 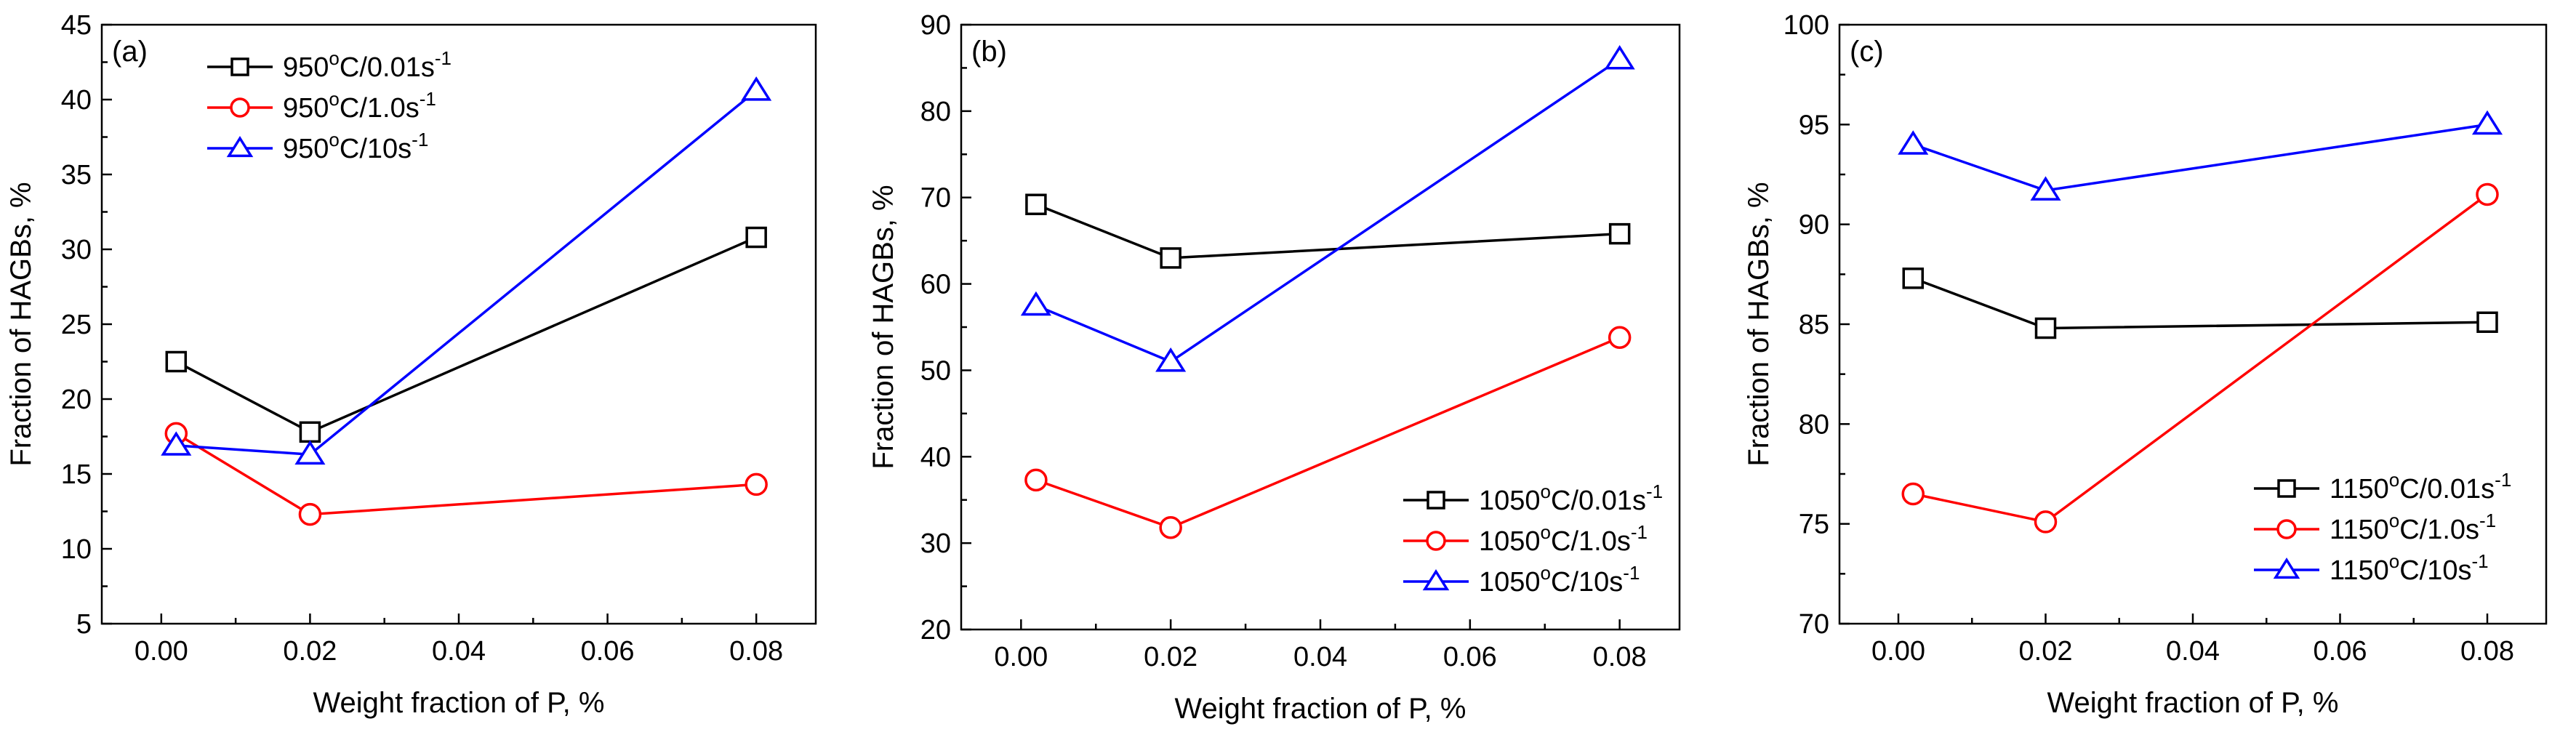 What do you see at coordinates (306, 108) in the screenshot?
I see `legend-temp: 950` at bounding box center [306, 108].